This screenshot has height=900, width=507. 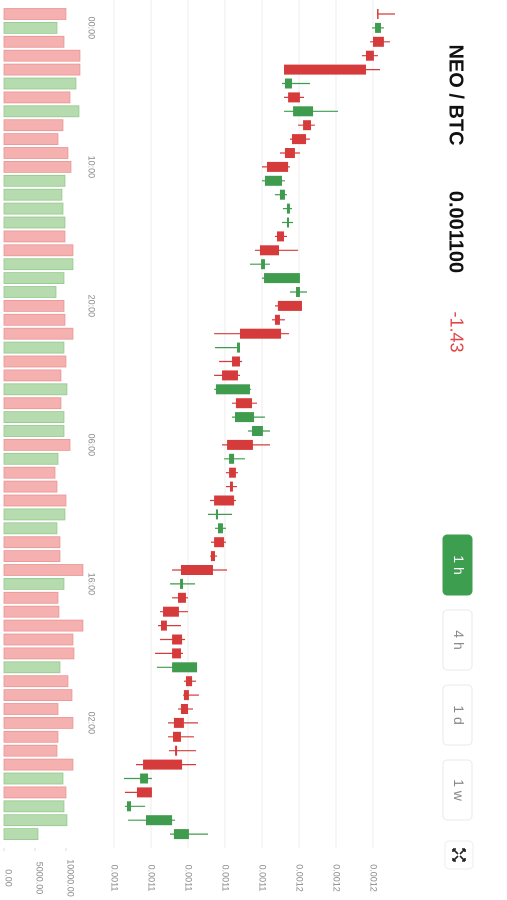 I want to click on timeframe-label: 4 h, so click(x=459, y=639).